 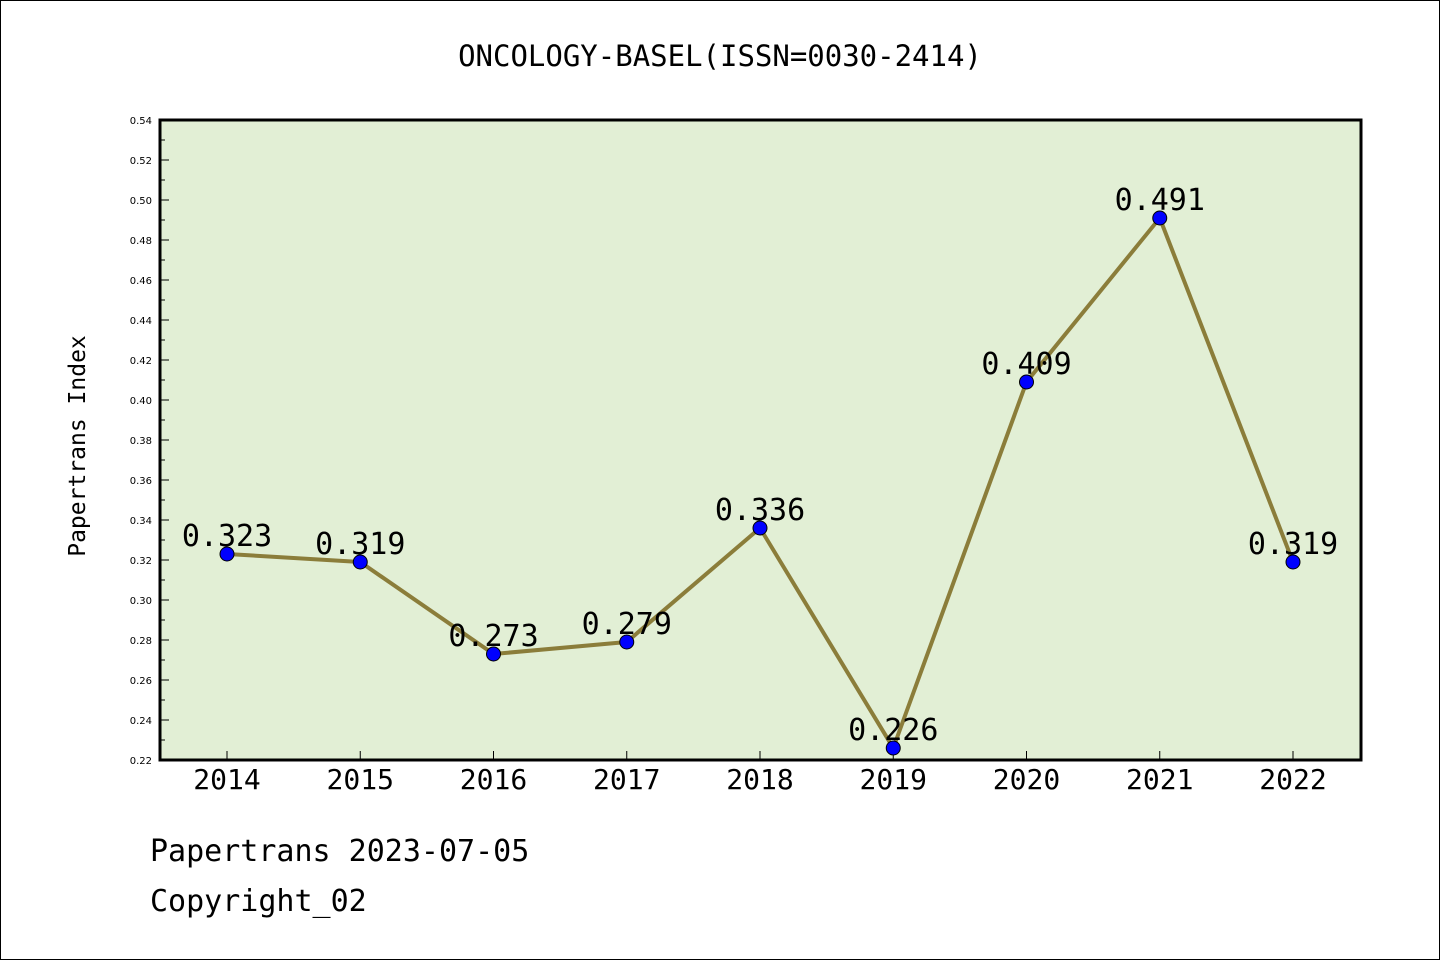 I want to click on y-tick-label: 0.48, so click(x=141, y=241).